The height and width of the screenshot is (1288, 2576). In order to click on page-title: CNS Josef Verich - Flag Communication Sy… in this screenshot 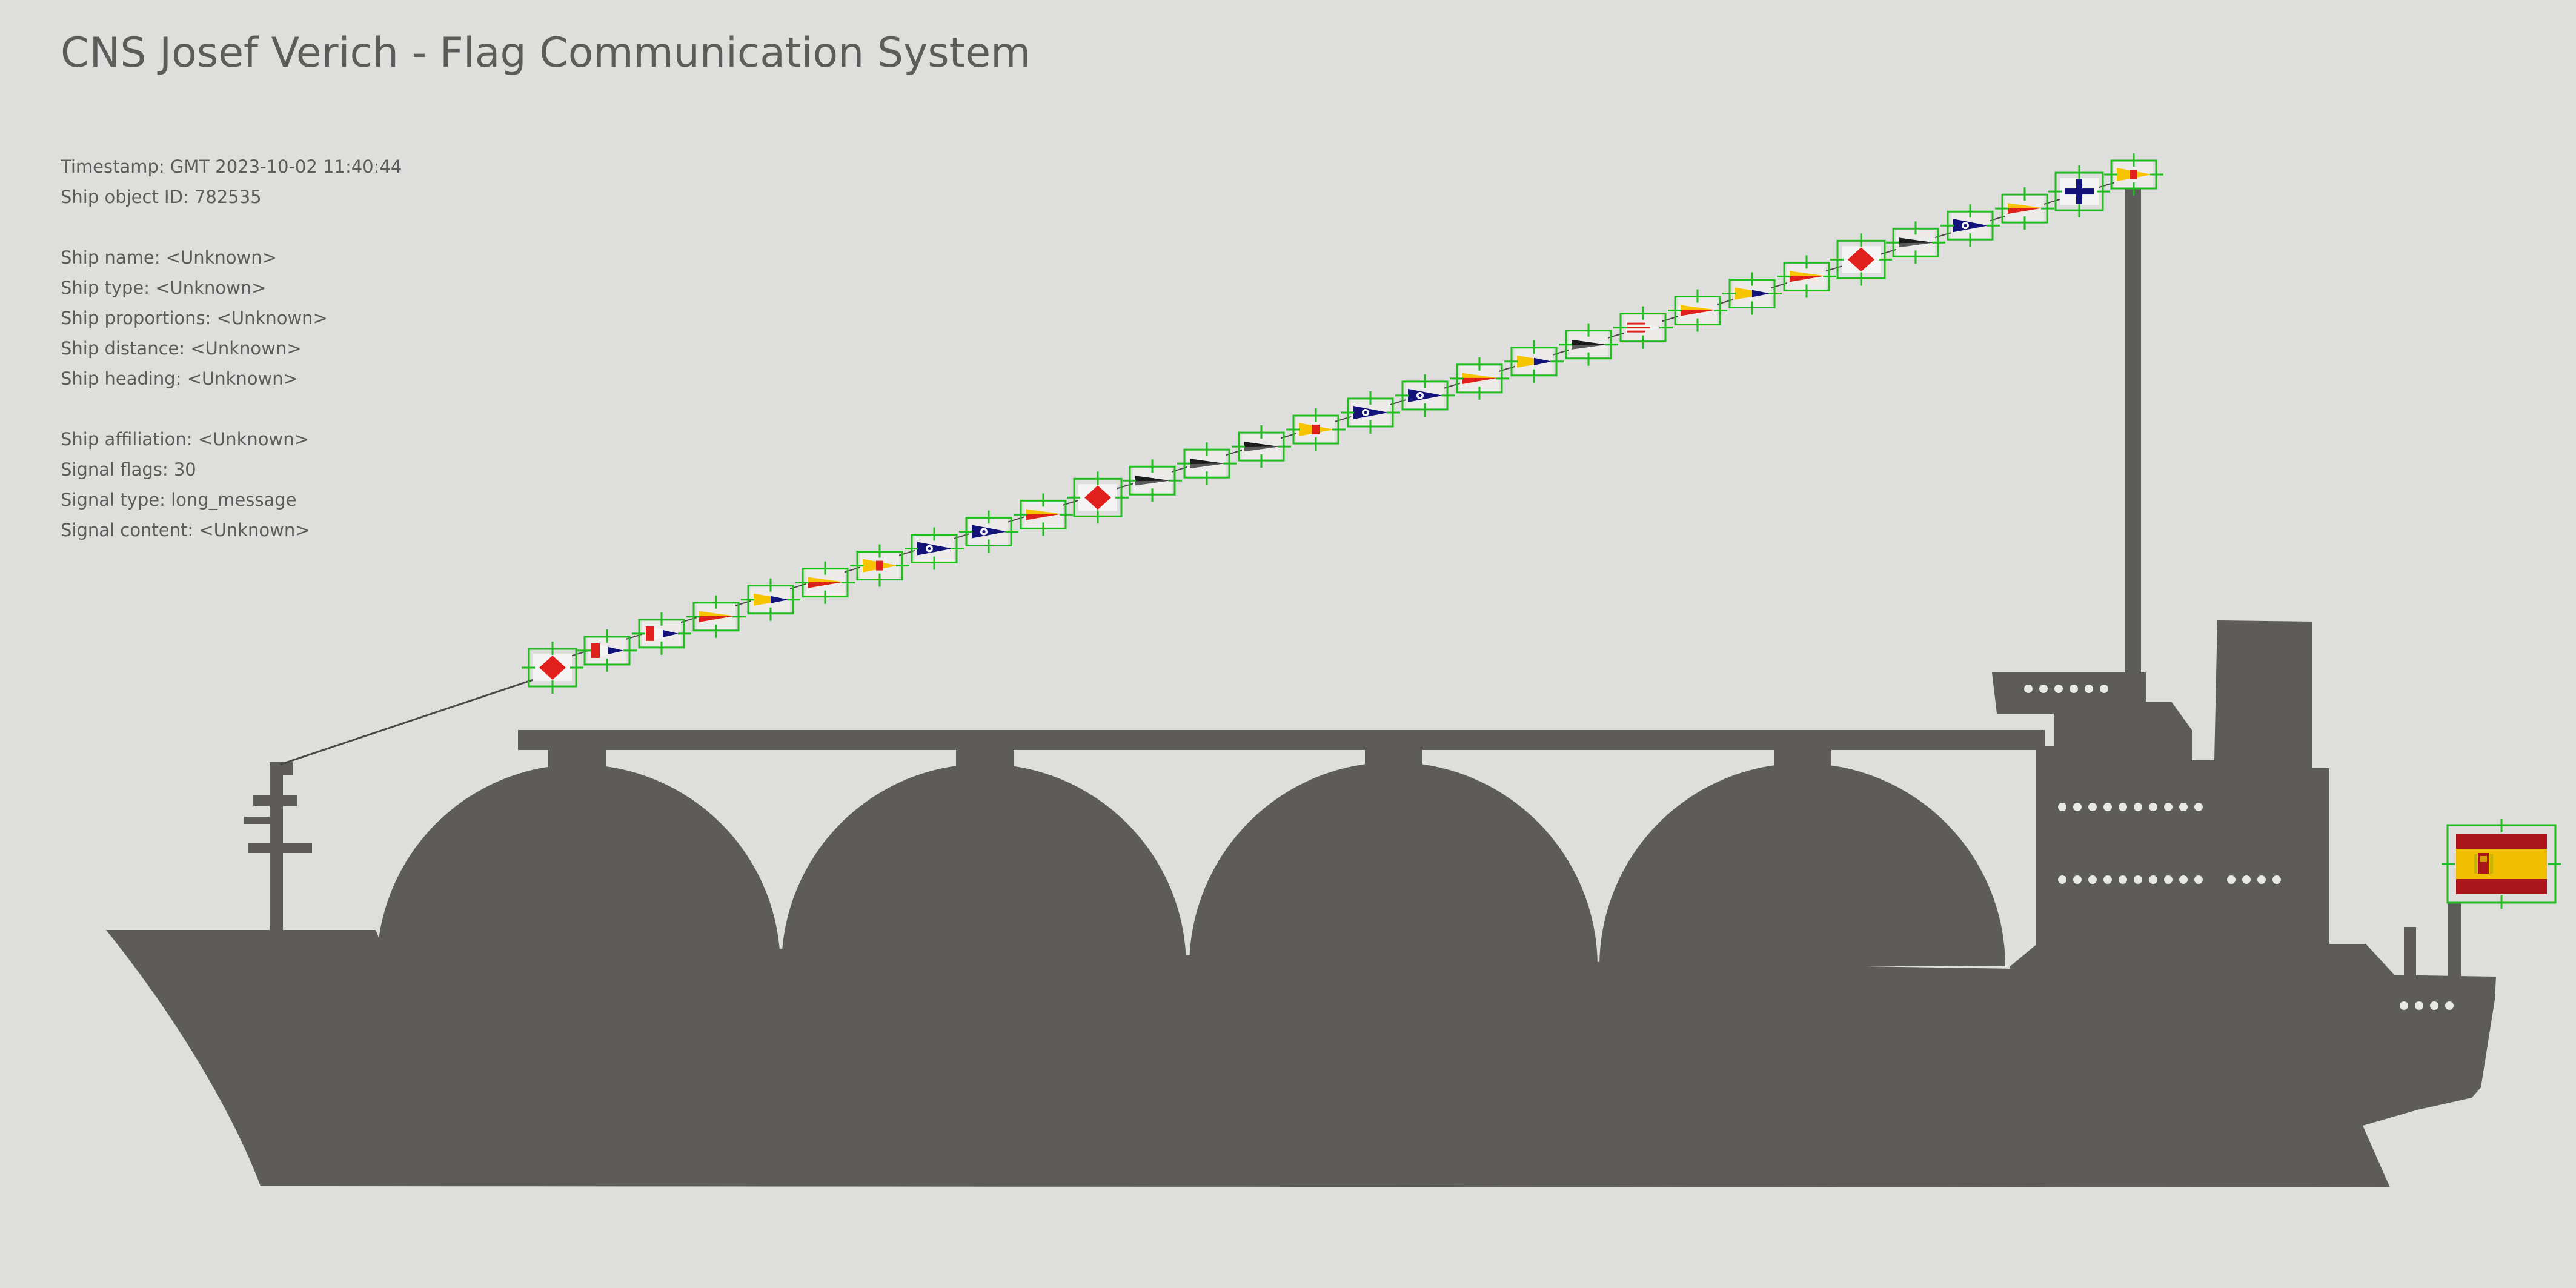, I will do `click(546, 53)`.